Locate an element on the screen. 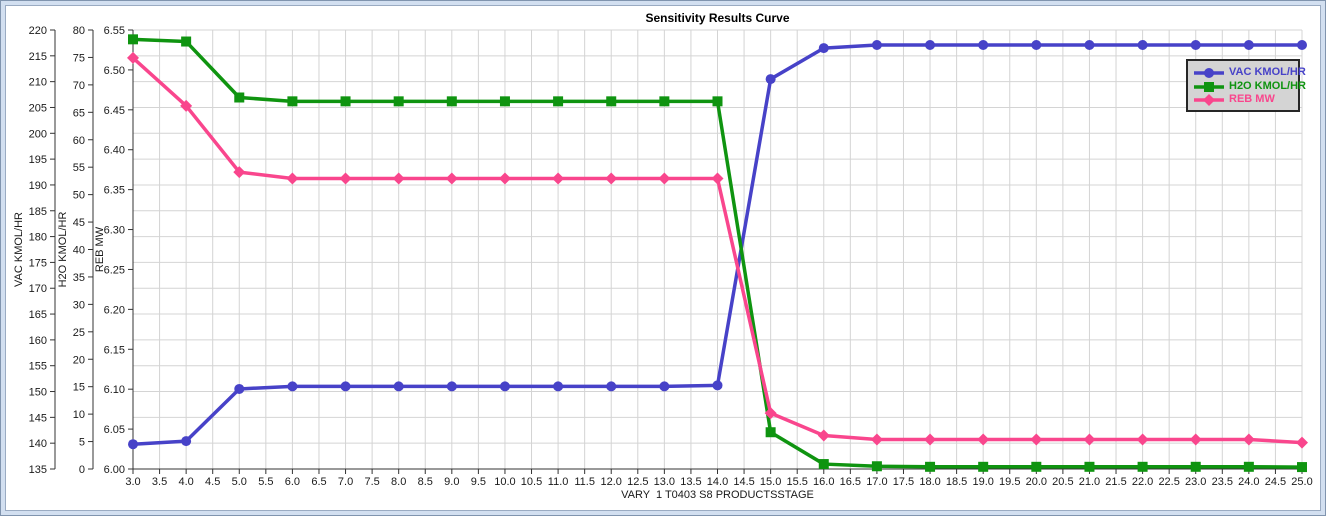  svg-text: 20.0 is located at coordinates (1036, 482).